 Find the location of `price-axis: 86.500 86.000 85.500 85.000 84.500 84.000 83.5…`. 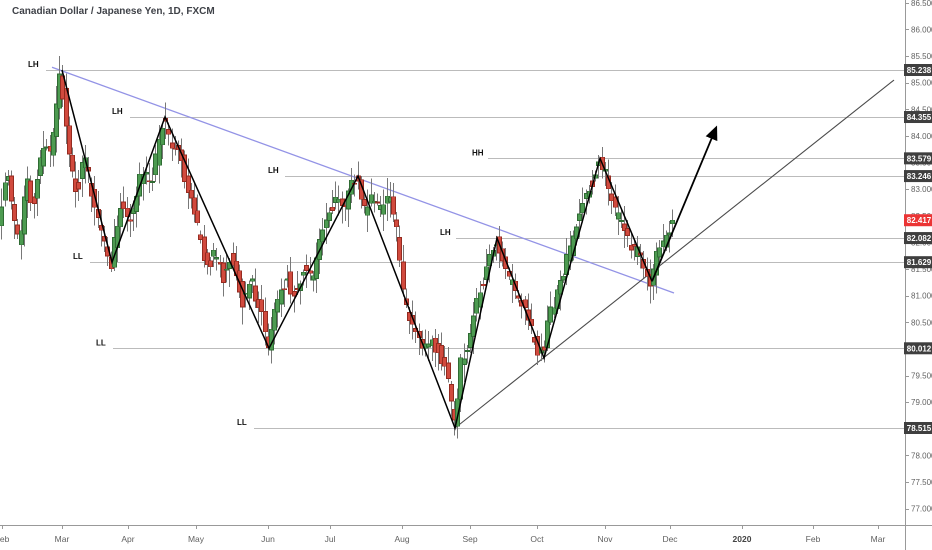

price-axis: 86.500 86.000 85.500 85.000 84.500 84.000 83.5… is located at coordinates (918, 257).